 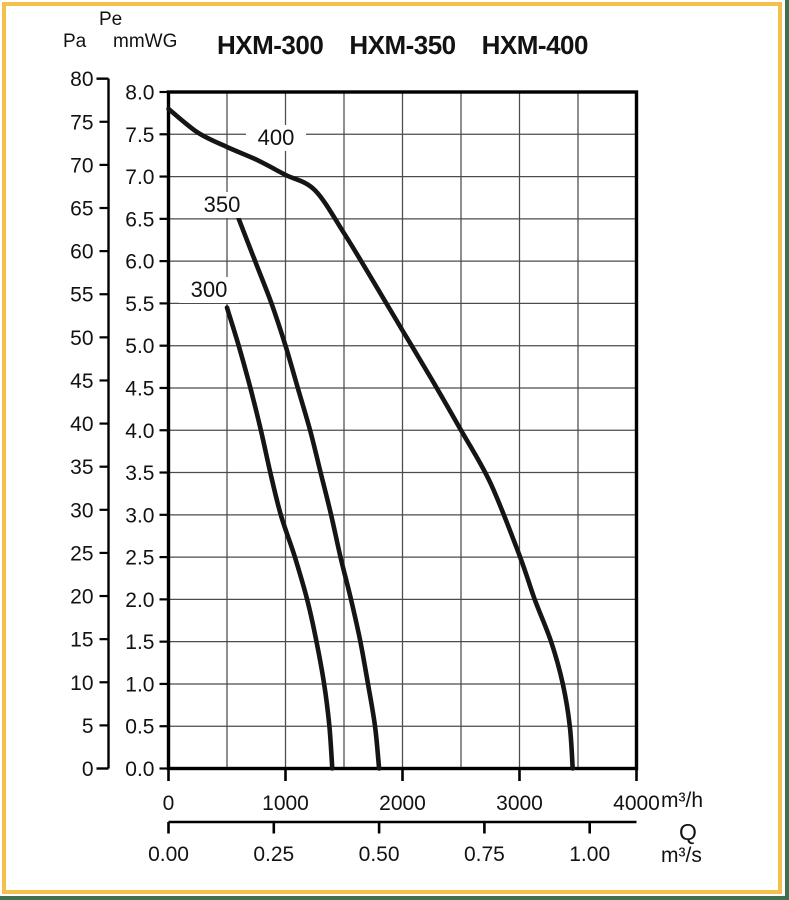 What do you see at coordinates (81, 640) in the screenshot?
I see `svg-text: 15` at bounding box center [81, 640].